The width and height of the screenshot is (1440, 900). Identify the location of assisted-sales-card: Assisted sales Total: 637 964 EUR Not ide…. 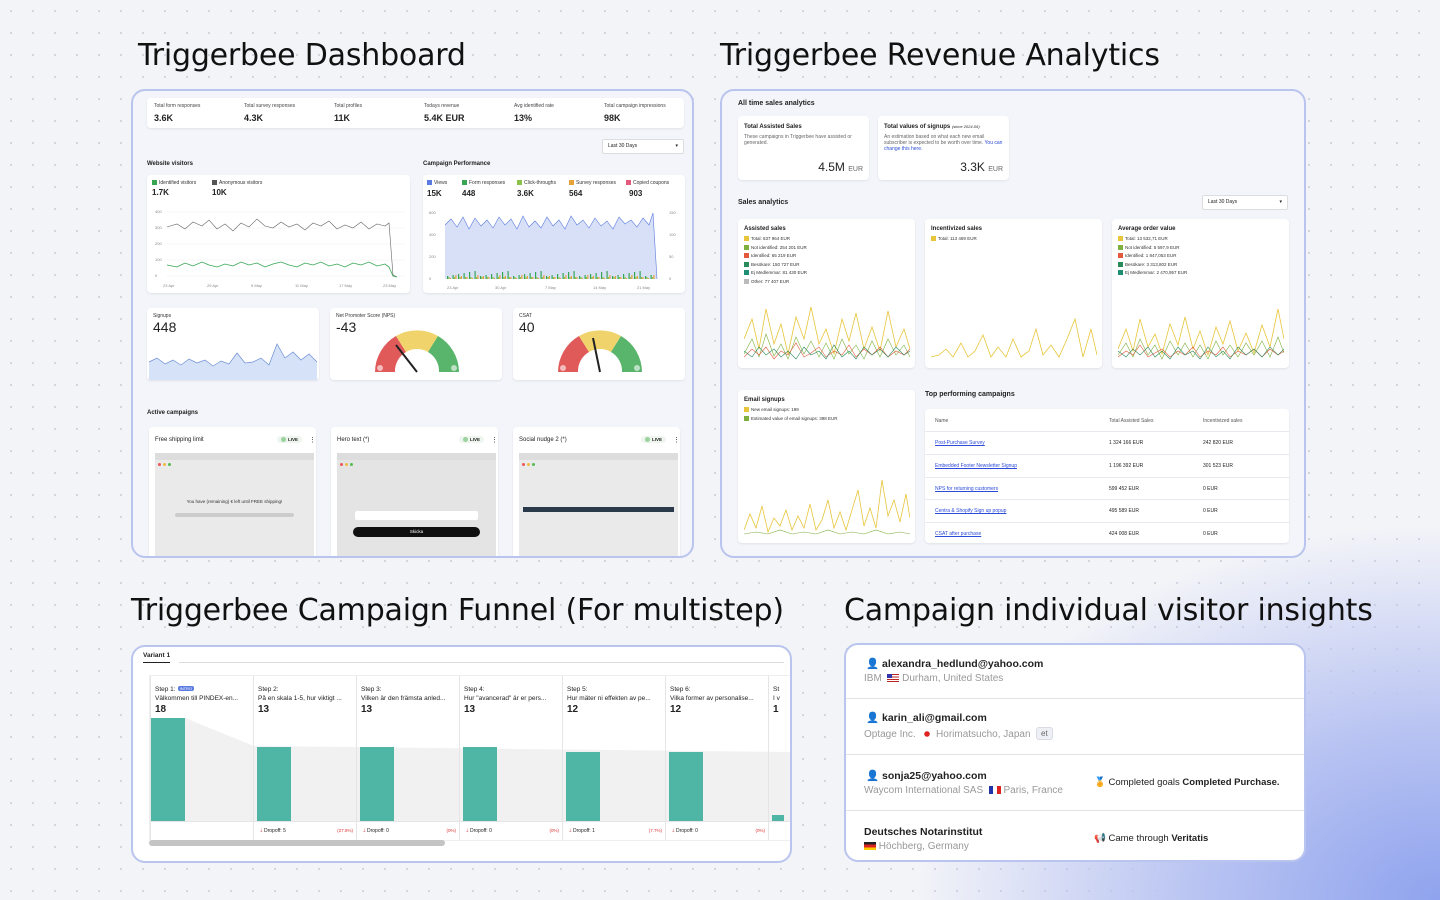
(826, 293).